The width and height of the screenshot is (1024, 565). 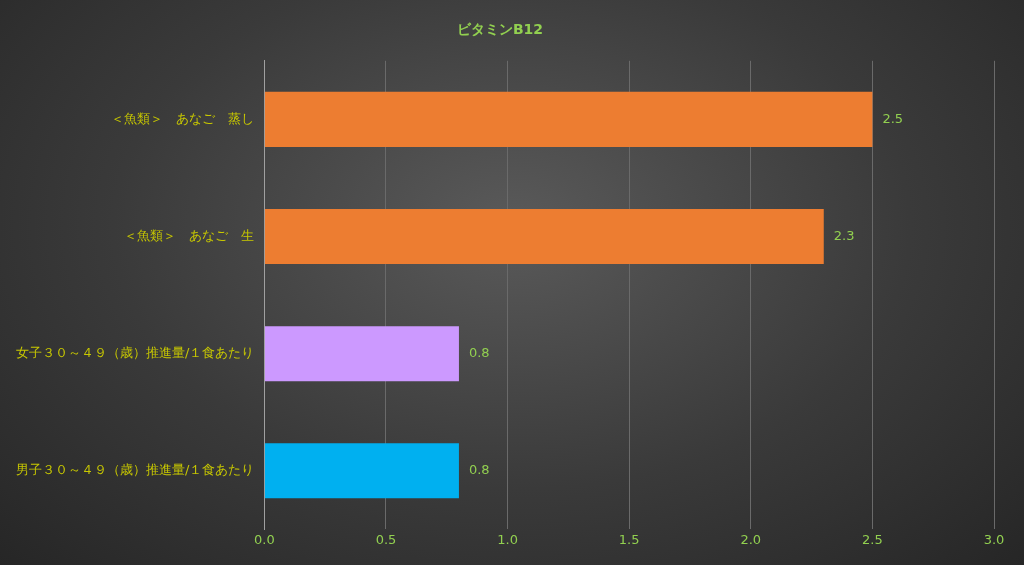 I want to click on x-tick-label: 0.0, so click(x=264, y=539).